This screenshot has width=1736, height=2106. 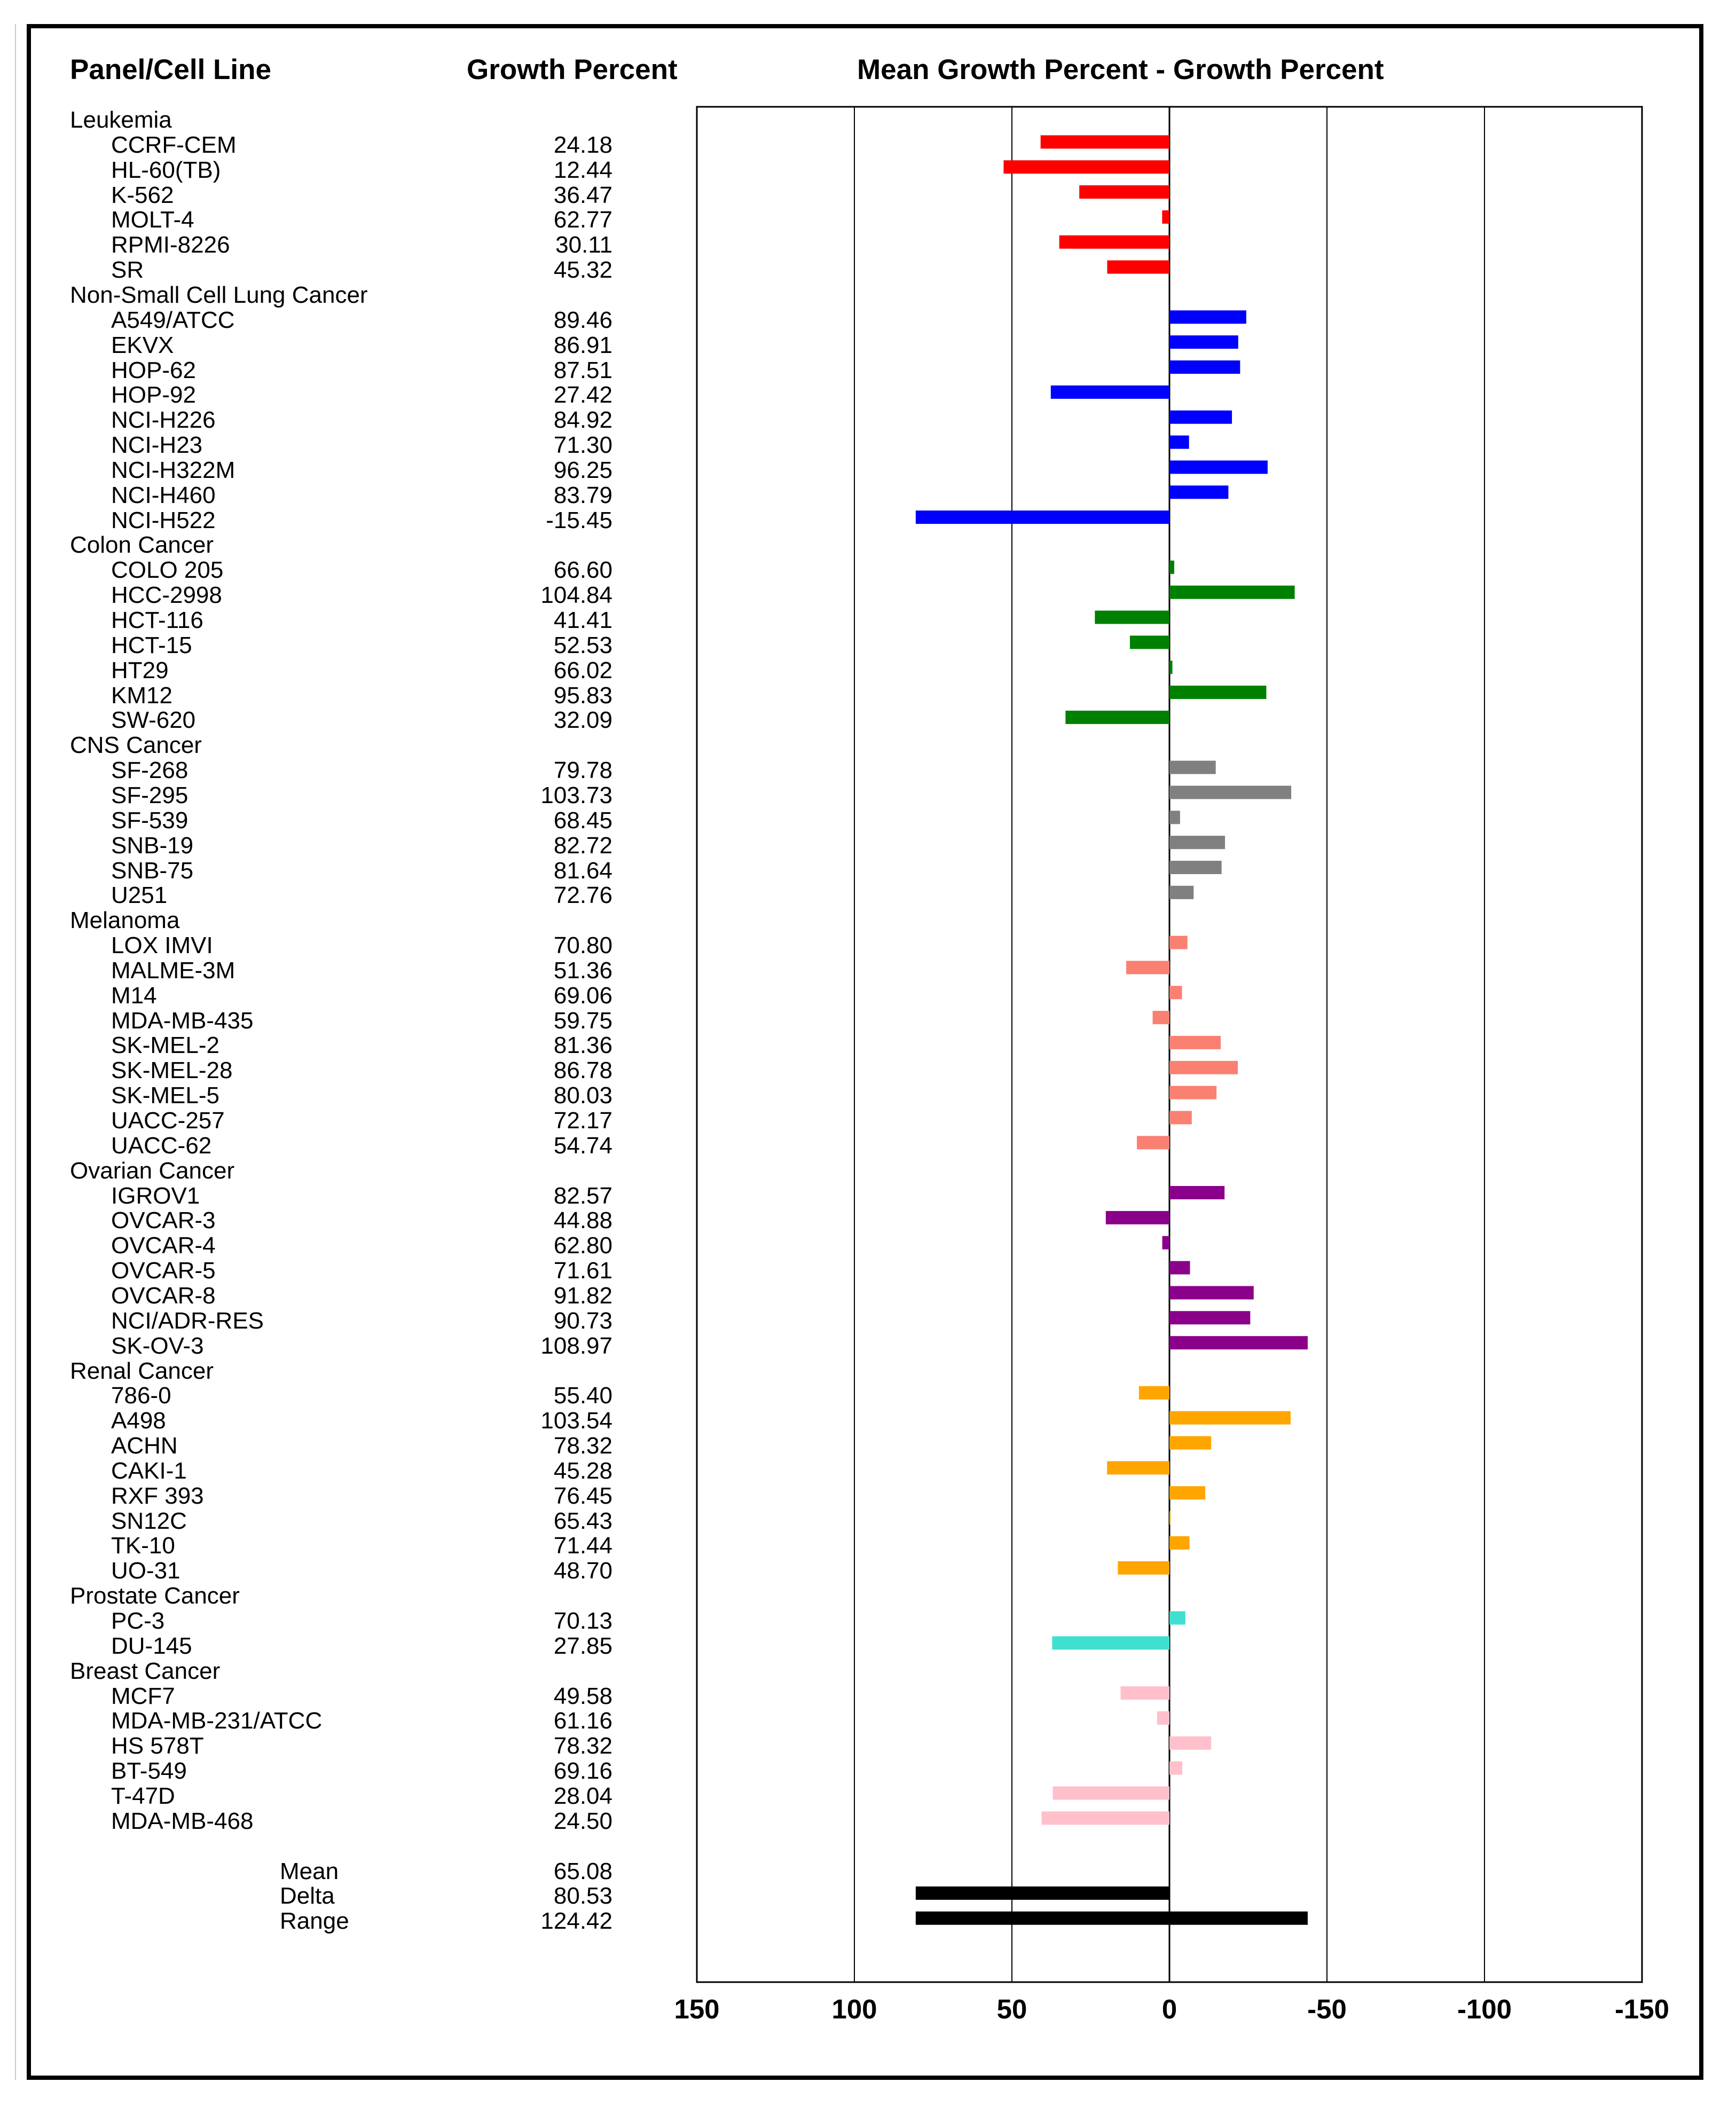 I want to click on growth-percent-value: 45.28, so click(x=582, y=1471).